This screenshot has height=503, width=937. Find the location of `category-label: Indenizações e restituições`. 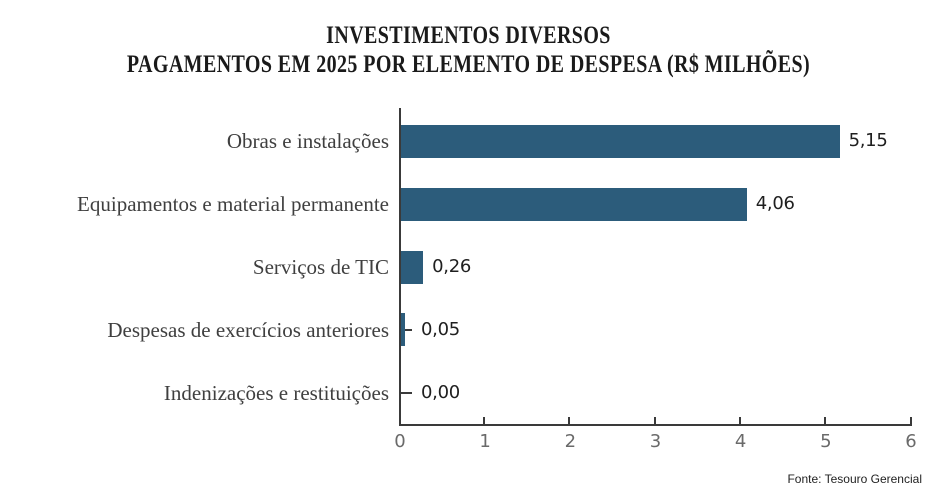

category-label: Indenizações e restituições is located at coordinates (276, 392).